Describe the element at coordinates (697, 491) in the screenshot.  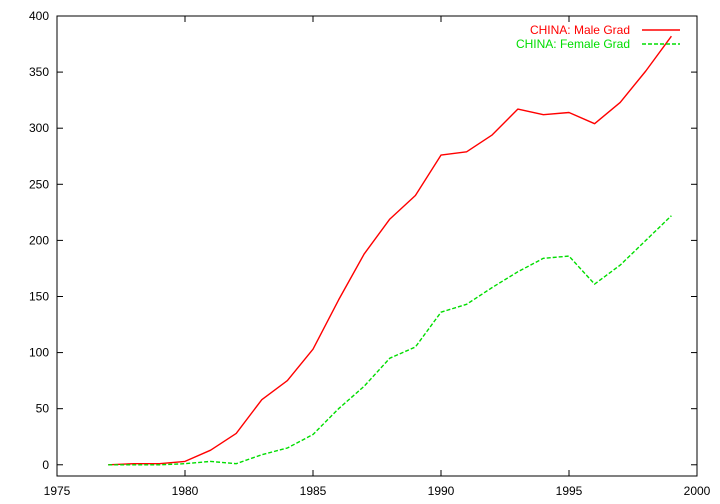
I see `x-tick-label: 2000` at that location.